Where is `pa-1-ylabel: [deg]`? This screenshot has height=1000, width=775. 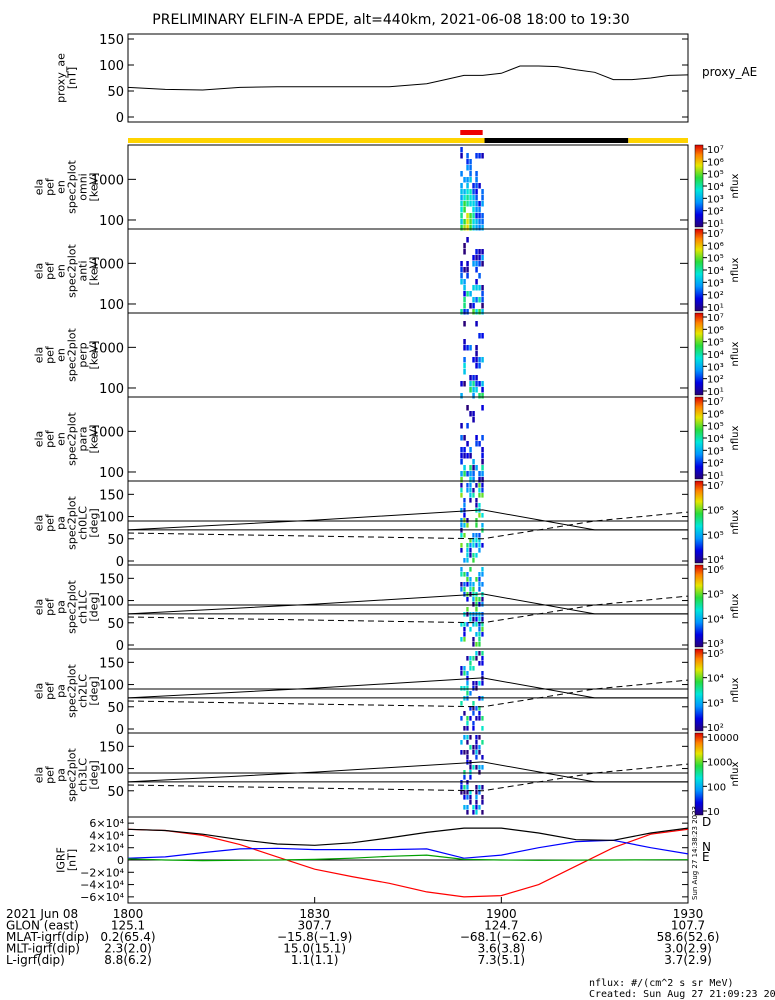
pa-1-ylabel: [deg] is located at coordinates (94, 606).